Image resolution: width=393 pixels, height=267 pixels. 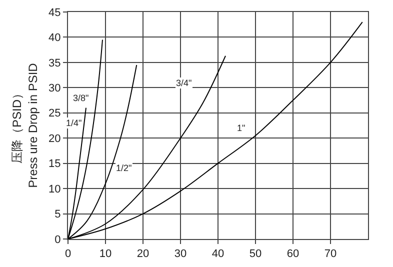 I want to click on y-tick-label: 30, so click(x=54, y=88).